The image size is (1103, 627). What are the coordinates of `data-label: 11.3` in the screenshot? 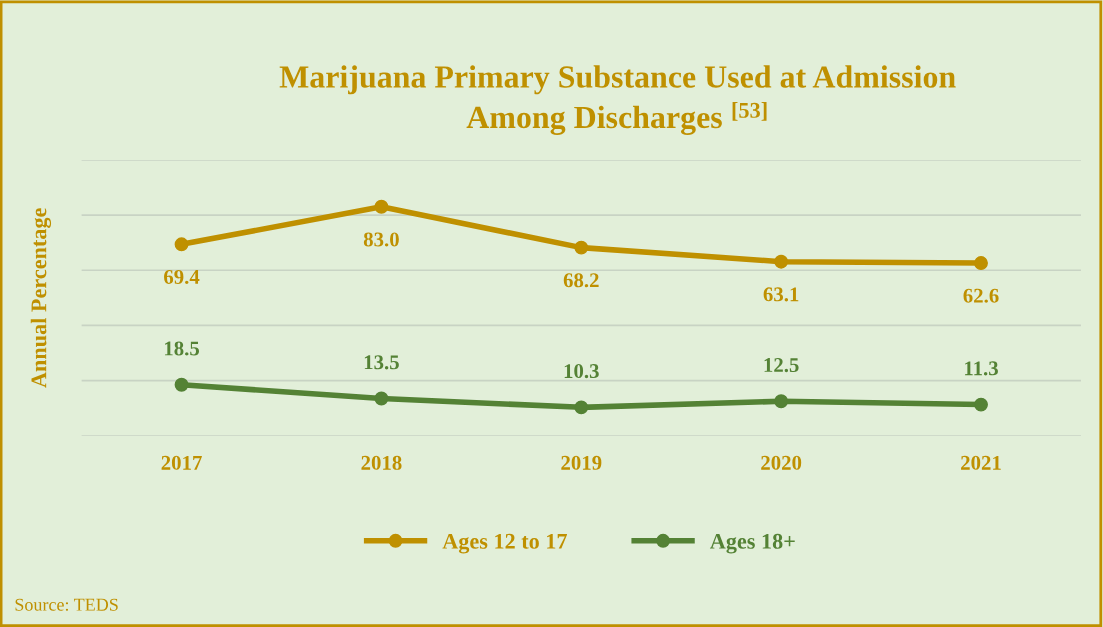 It's located at (981, 368).